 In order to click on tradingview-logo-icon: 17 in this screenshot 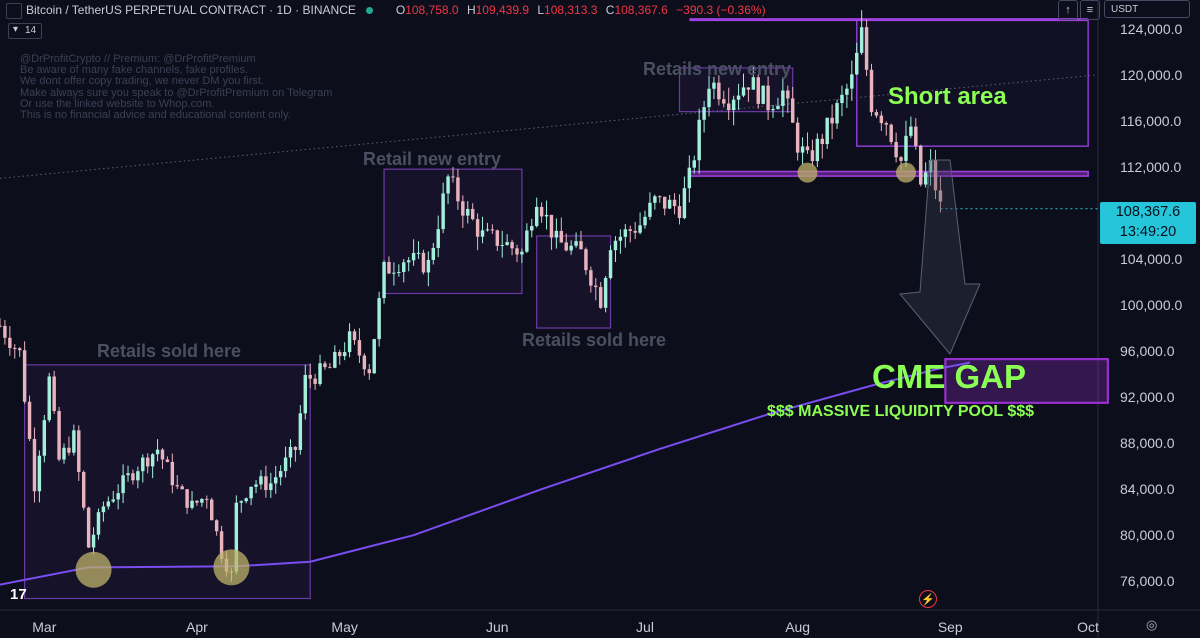, I will do `click(18, 594)`.